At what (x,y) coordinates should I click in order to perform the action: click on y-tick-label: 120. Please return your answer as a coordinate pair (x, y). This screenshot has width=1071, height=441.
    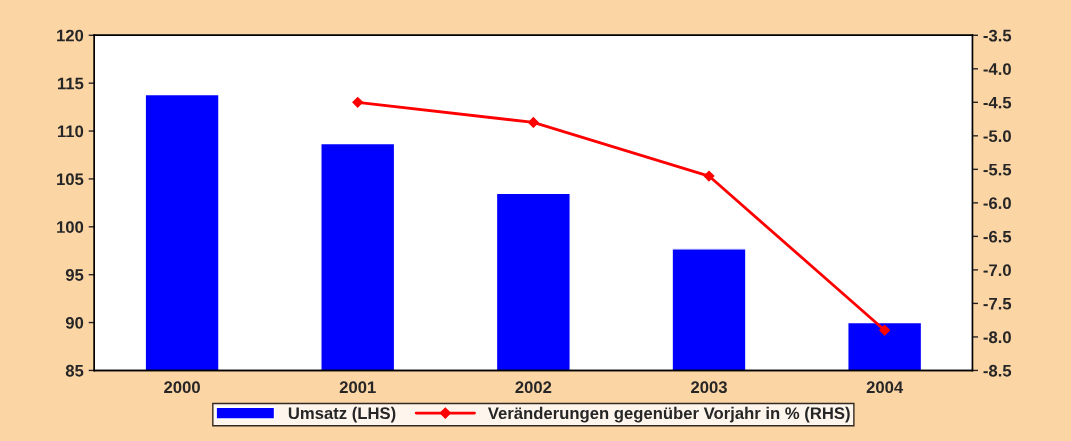
    Looking at the image, I should click on (70, 35).